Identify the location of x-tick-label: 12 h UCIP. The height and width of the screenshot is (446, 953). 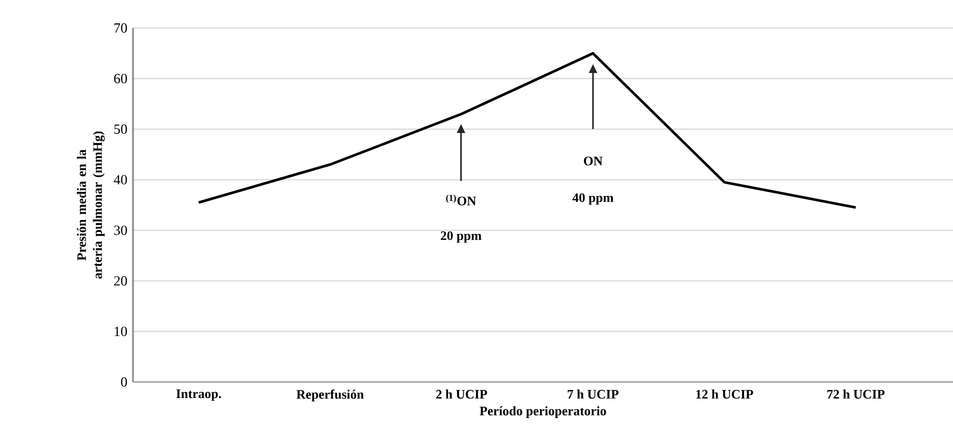
(725, 394).